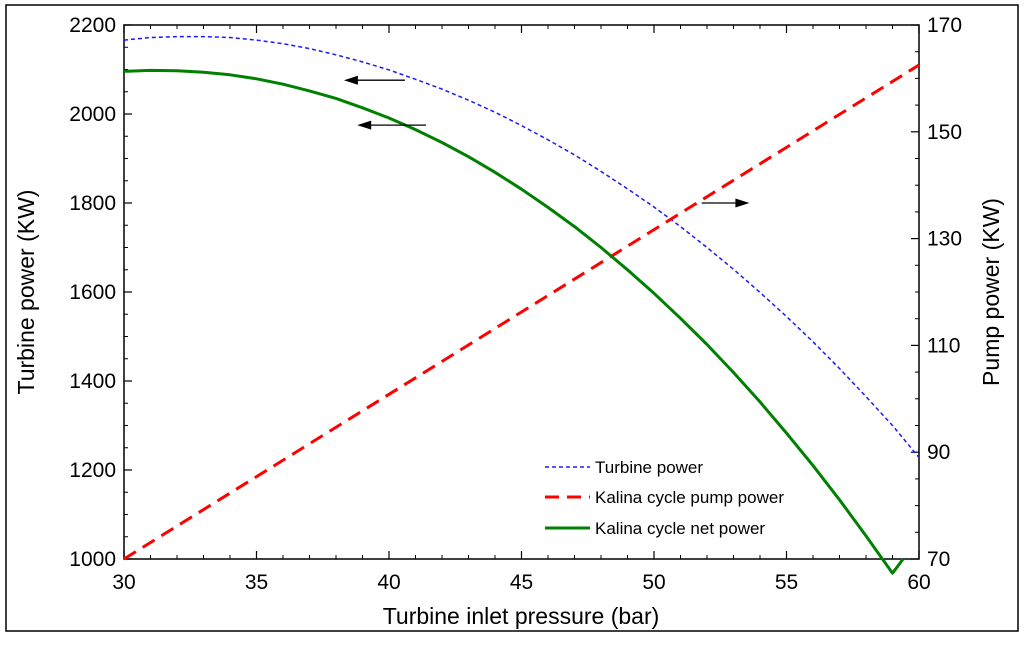 This screenshot has height=653, width=1024. Describe the element at coordinates (943, 345) in the screenshot. I see `y2-tick-label: 110` at that location.